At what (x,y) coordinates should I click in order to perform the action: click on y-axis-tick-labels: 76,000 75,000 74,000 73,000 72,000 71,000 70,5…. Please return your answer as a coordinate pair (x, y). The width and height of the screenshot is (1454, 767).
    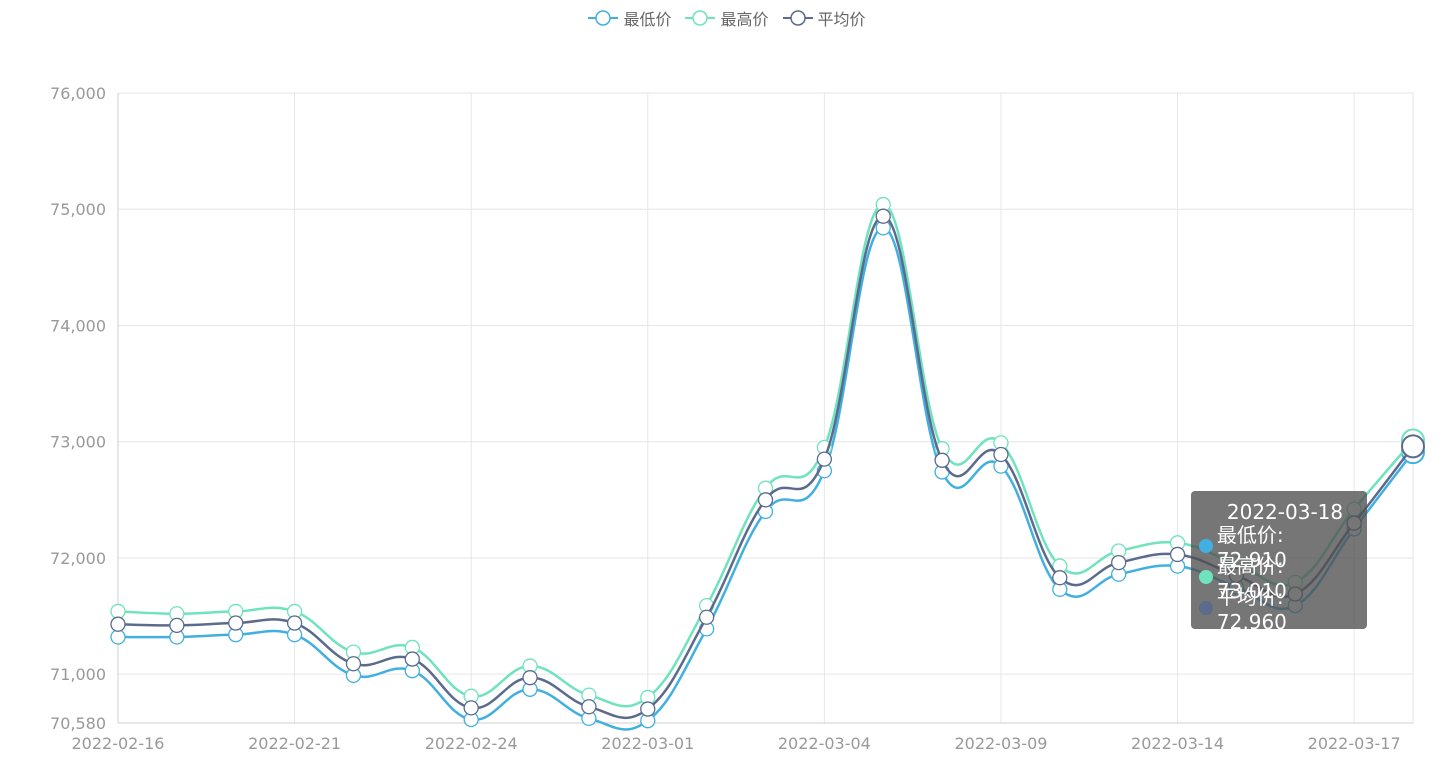
    Looking at the image, I should click on (78, 408).